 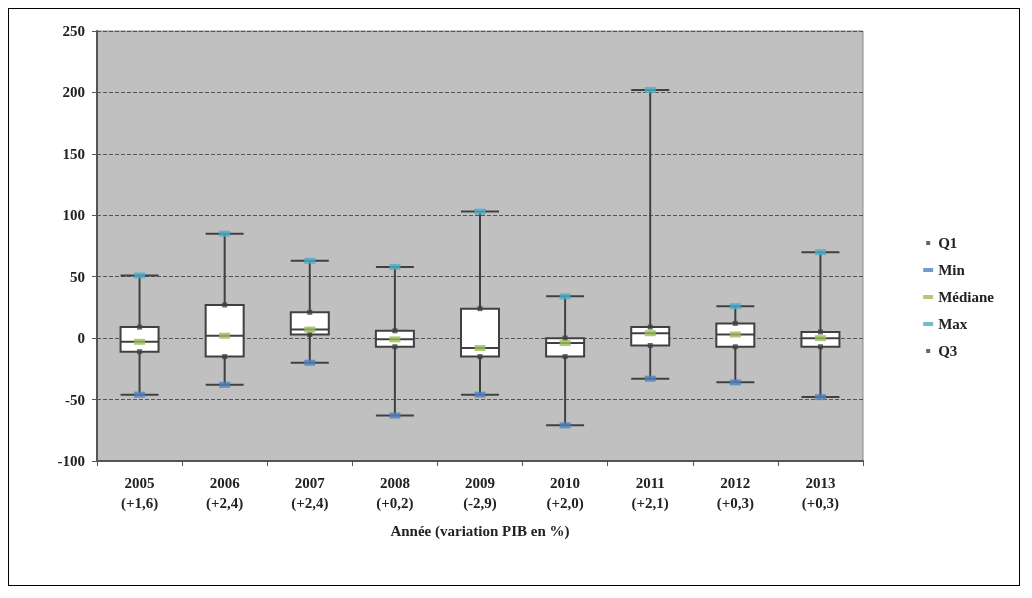 I want to click on legend-label: Médiane, so click(x=966, y=297).